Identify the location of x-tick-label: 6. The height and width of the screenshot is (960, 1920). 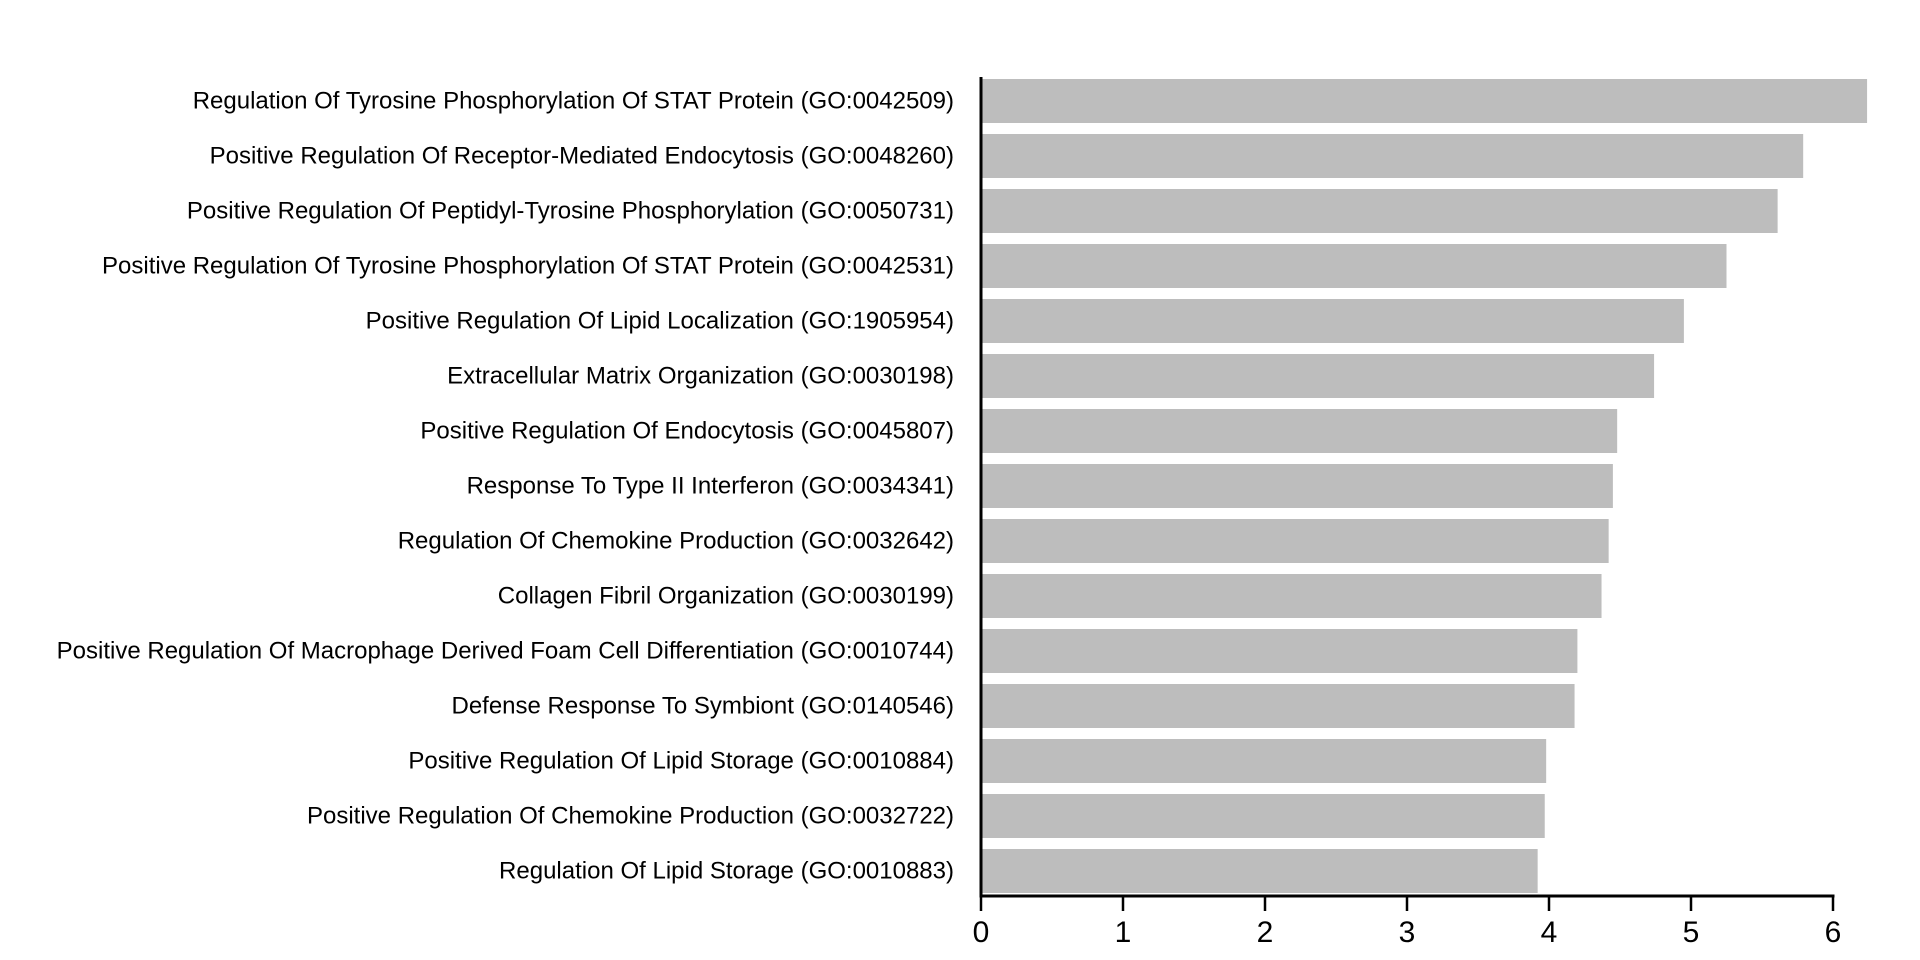
(1833, 932).